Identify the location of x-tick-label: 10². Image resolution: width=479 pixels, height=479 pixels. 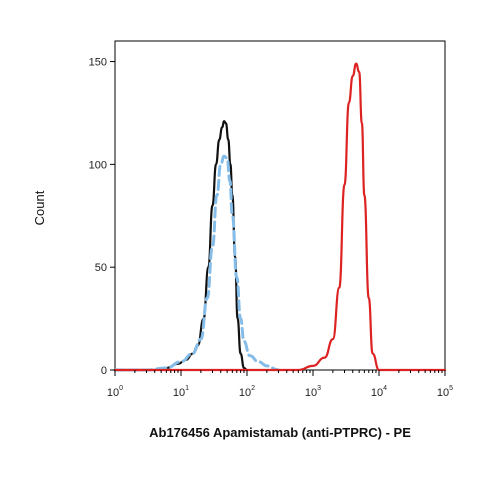
(247, 392).